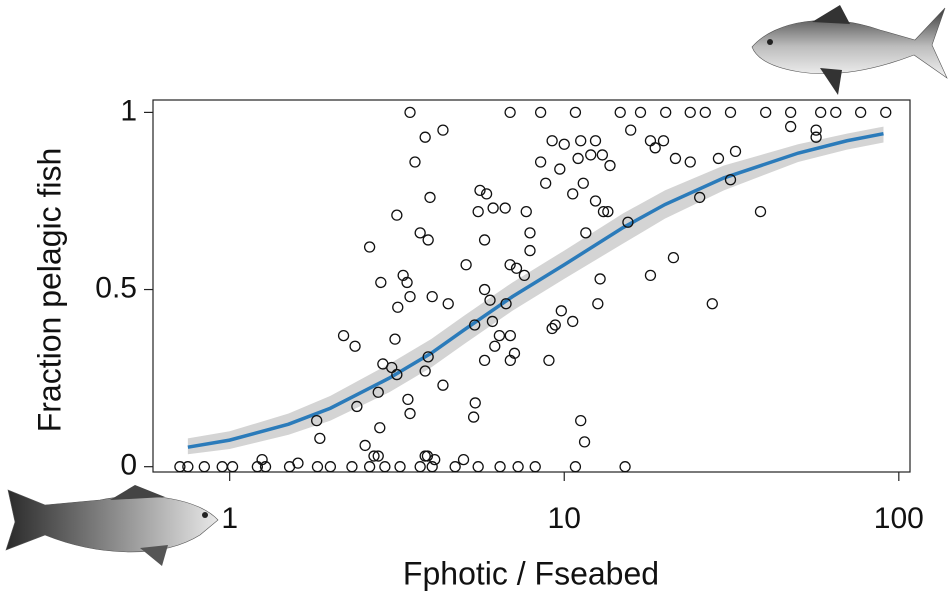 This screenshot has width=951, height=603. I want to click on y-tick-label: 0, so click(128, 465).